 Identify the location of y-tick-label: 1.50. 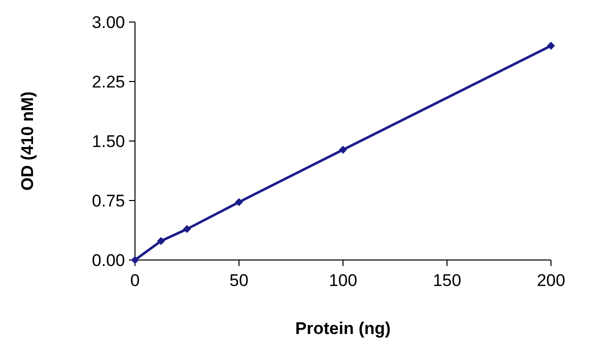
(108, 141).